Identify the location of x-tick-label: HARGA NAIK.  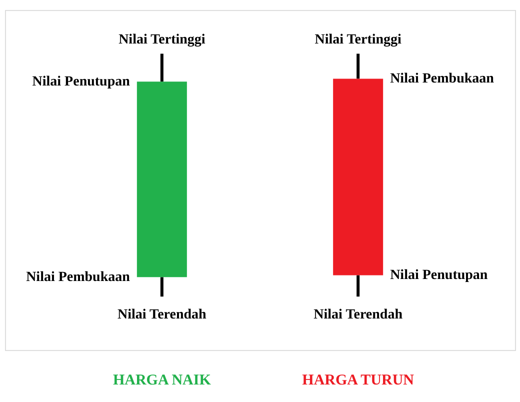
(162, 380).